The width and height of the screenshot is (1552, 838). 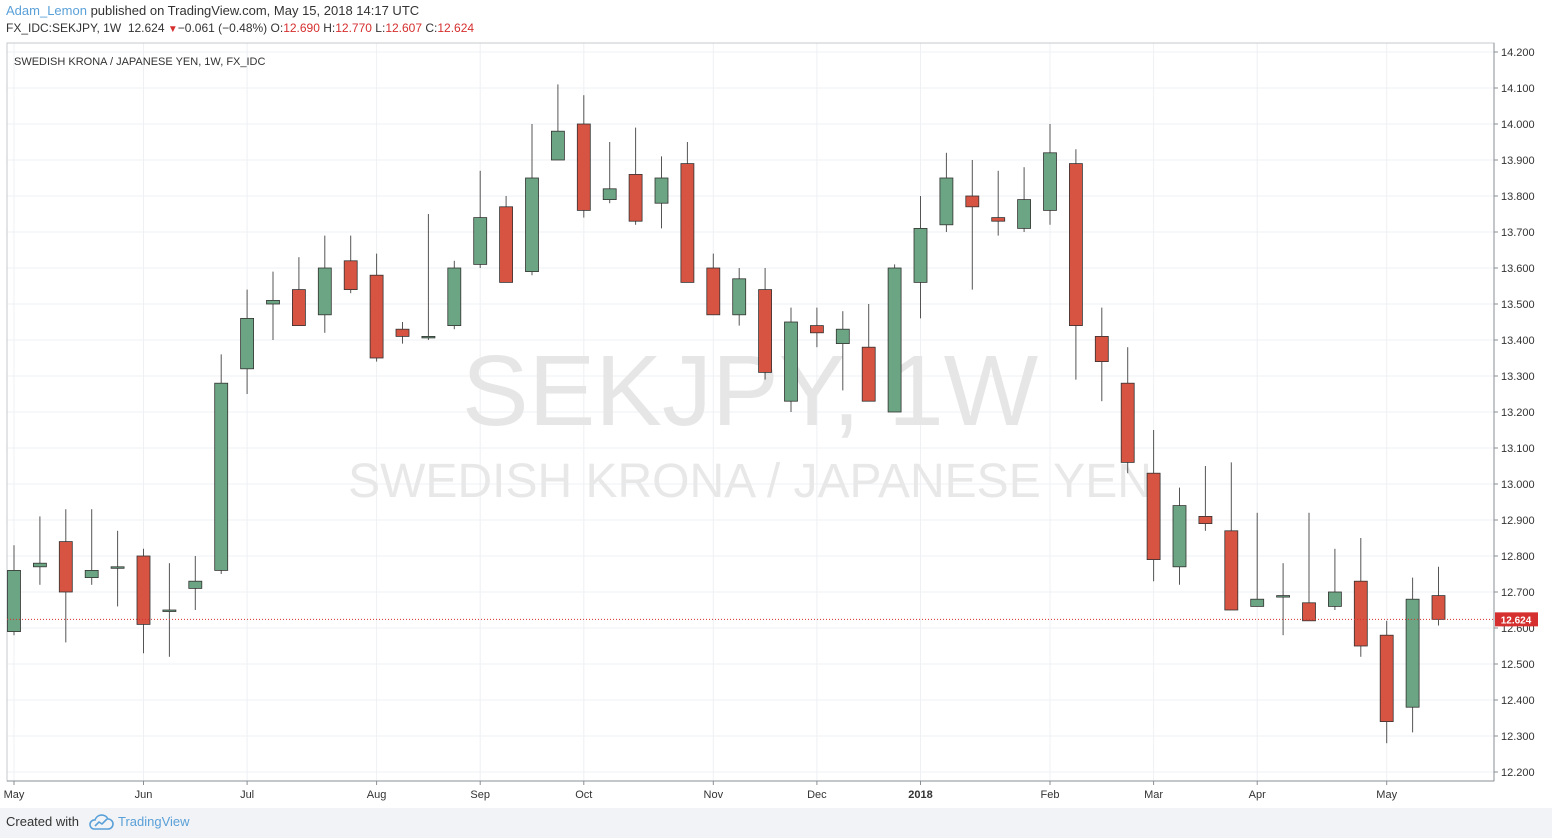 I want to click on x-tick-label: Dec, so click(x=817, y=795).